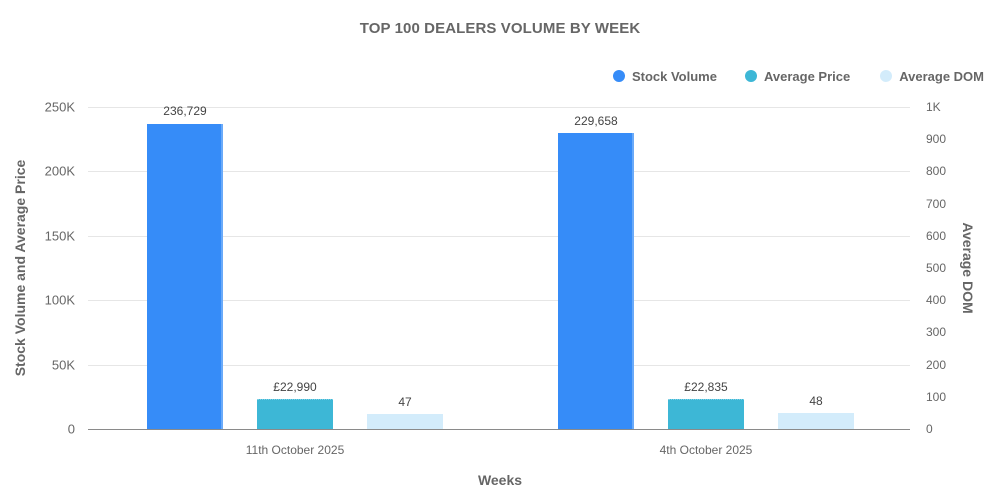 This screenshot has height=500, width=1000. I want to click on legend-item-average-dom: Average DOM, so click(932, 76).